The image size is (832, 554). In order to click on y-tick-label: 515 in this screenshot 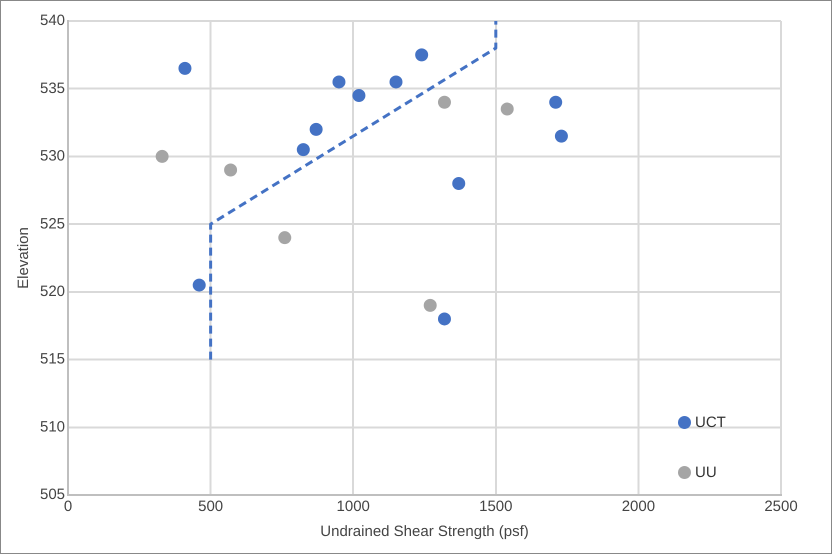, I will do `click(53, 359)`.